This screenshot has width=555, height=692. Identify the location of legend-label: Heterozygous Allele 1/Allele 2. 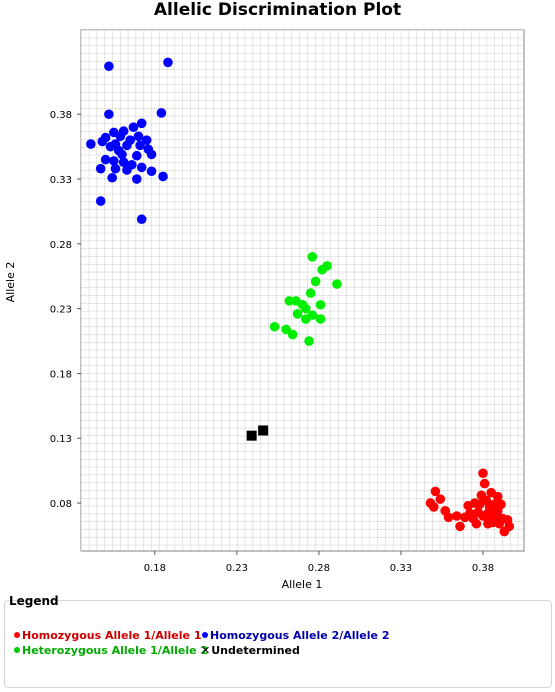
(115, 650).